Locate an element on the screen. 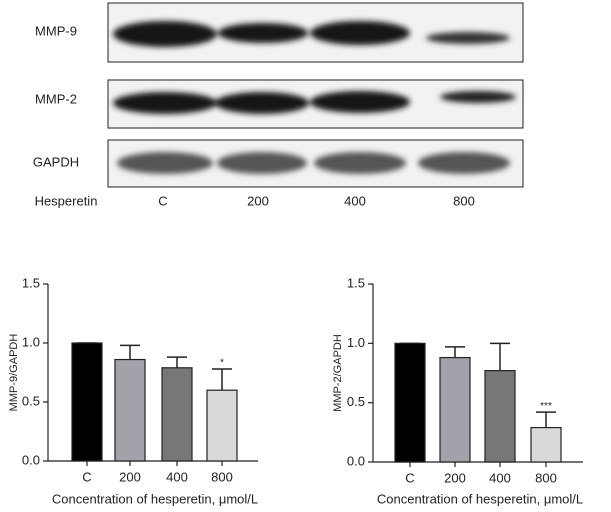 This screenshot has height=512, width=611. treatment-label: Hesperetin is located at coordinates (66, 200).